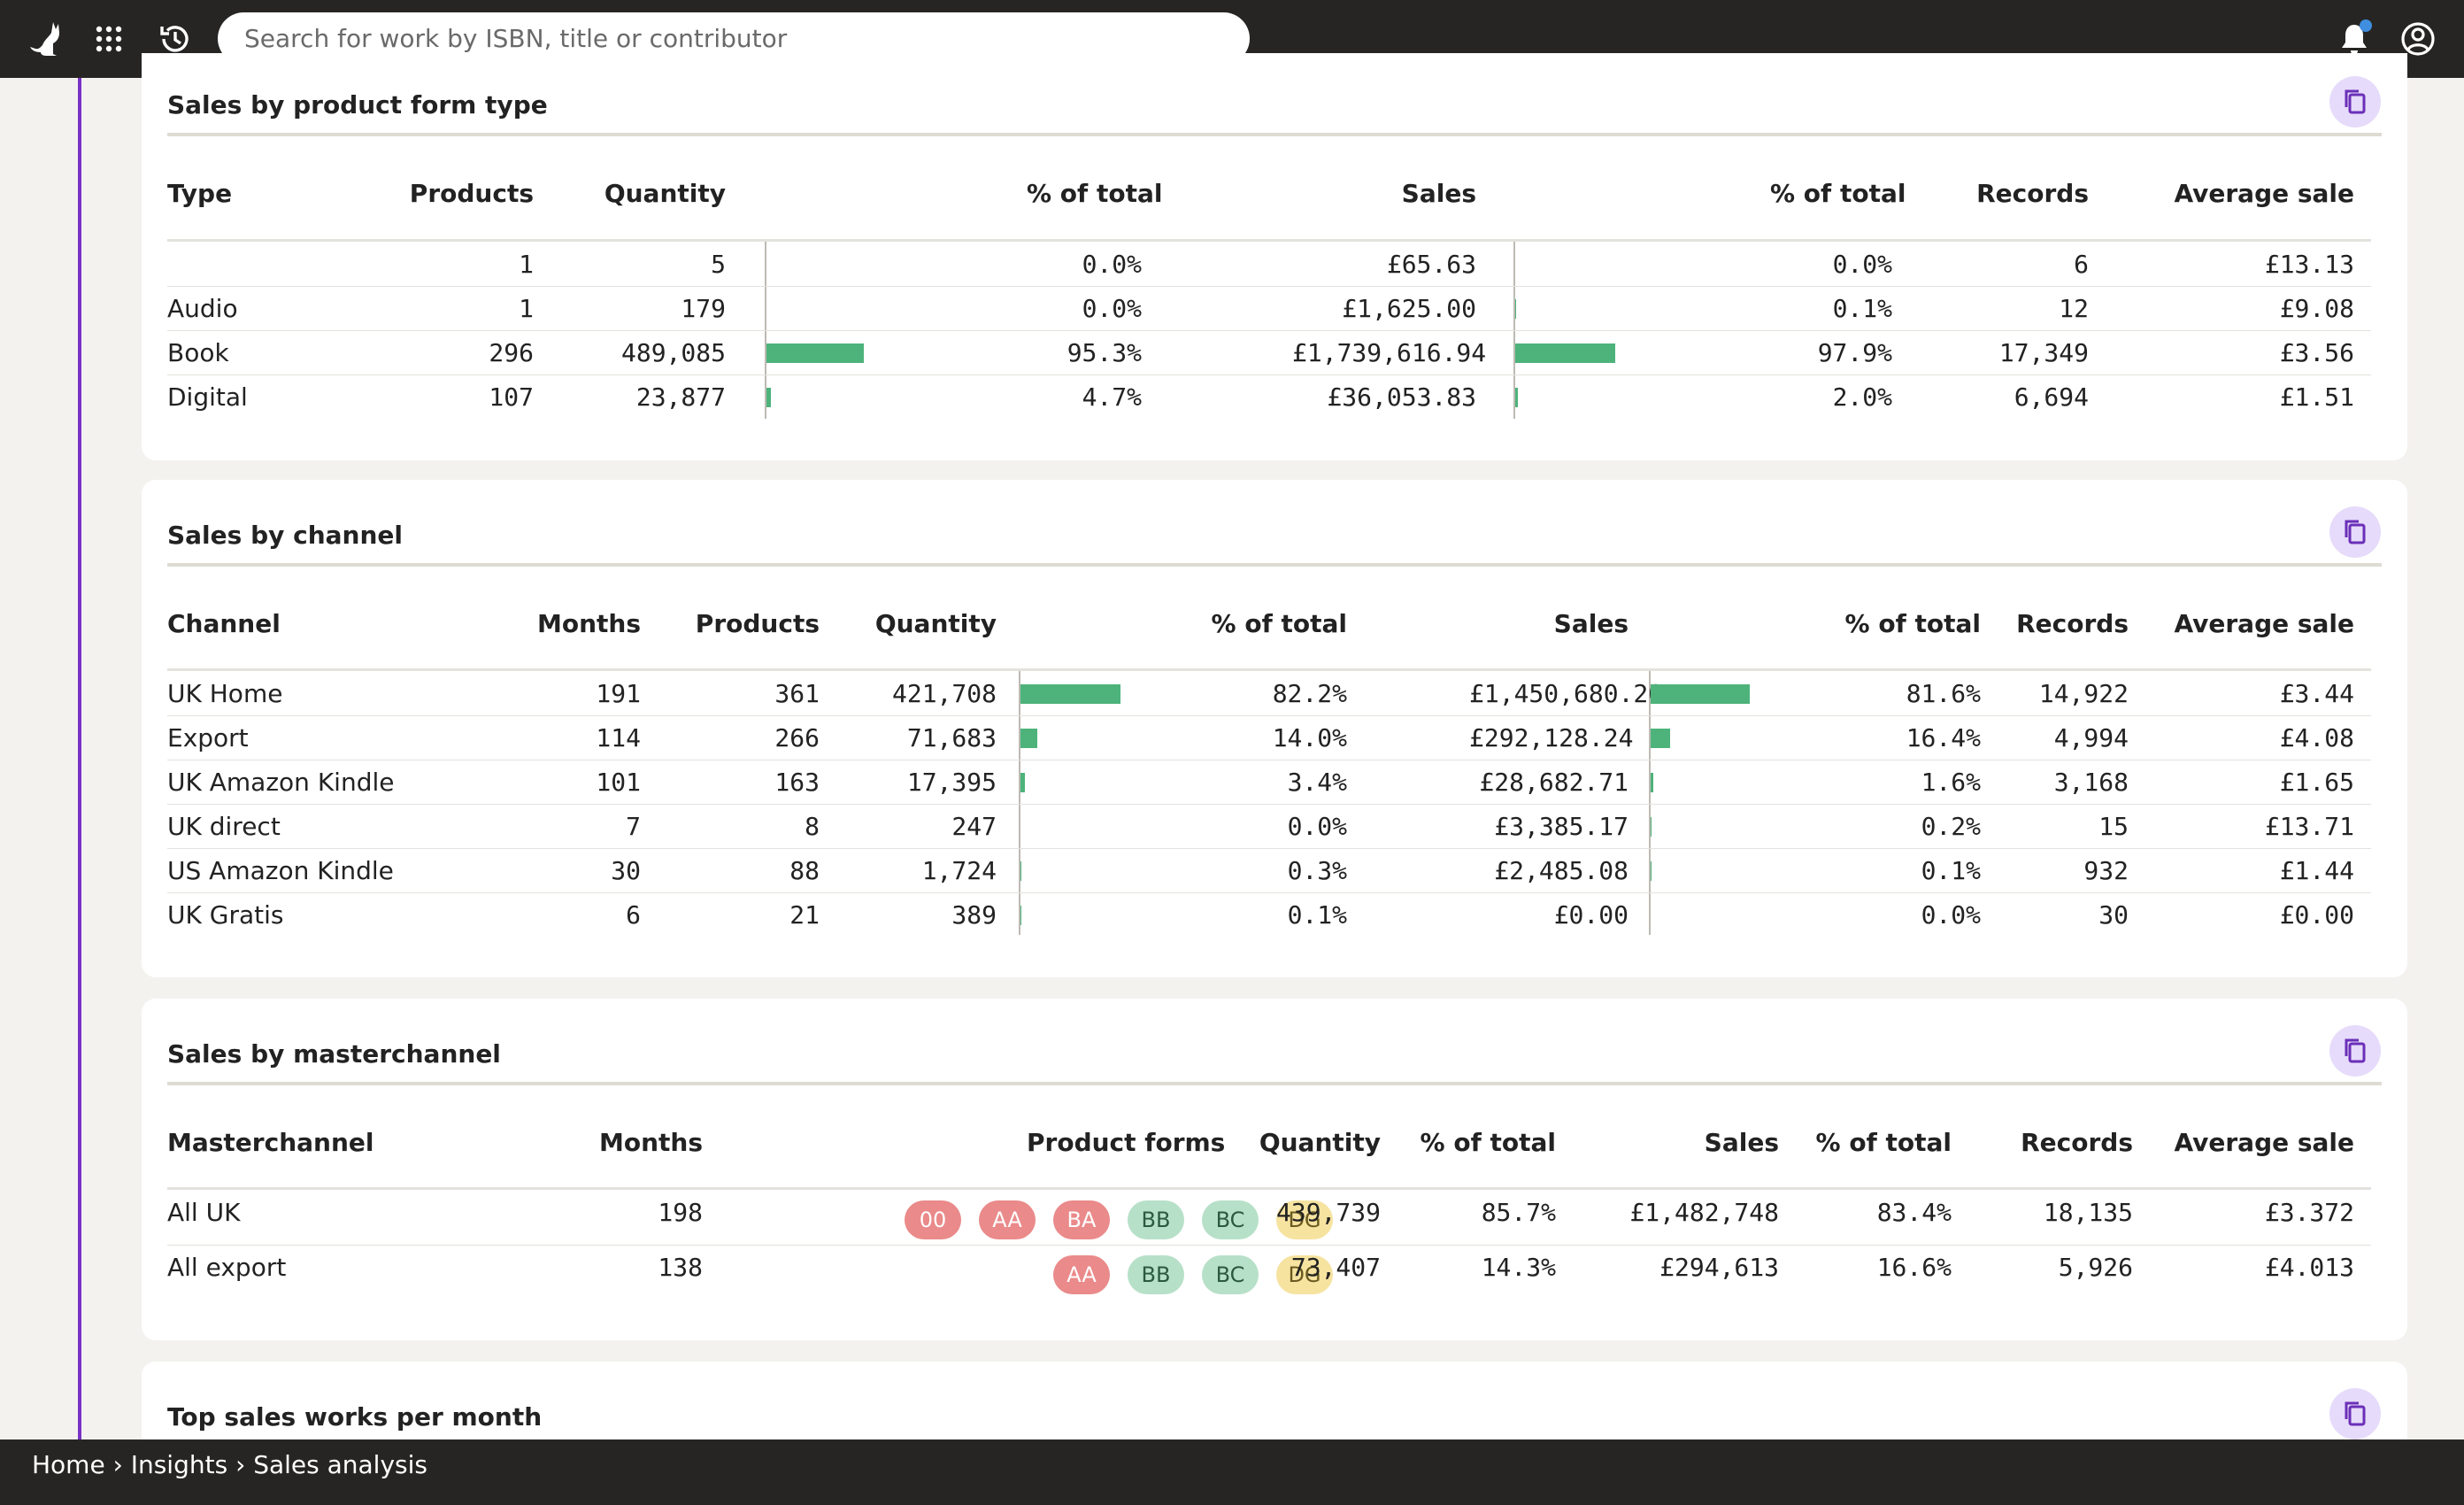 The height and width of the screenshot is (1505, 2464). I want to click on user-circle-icon, so click(2418, 39).